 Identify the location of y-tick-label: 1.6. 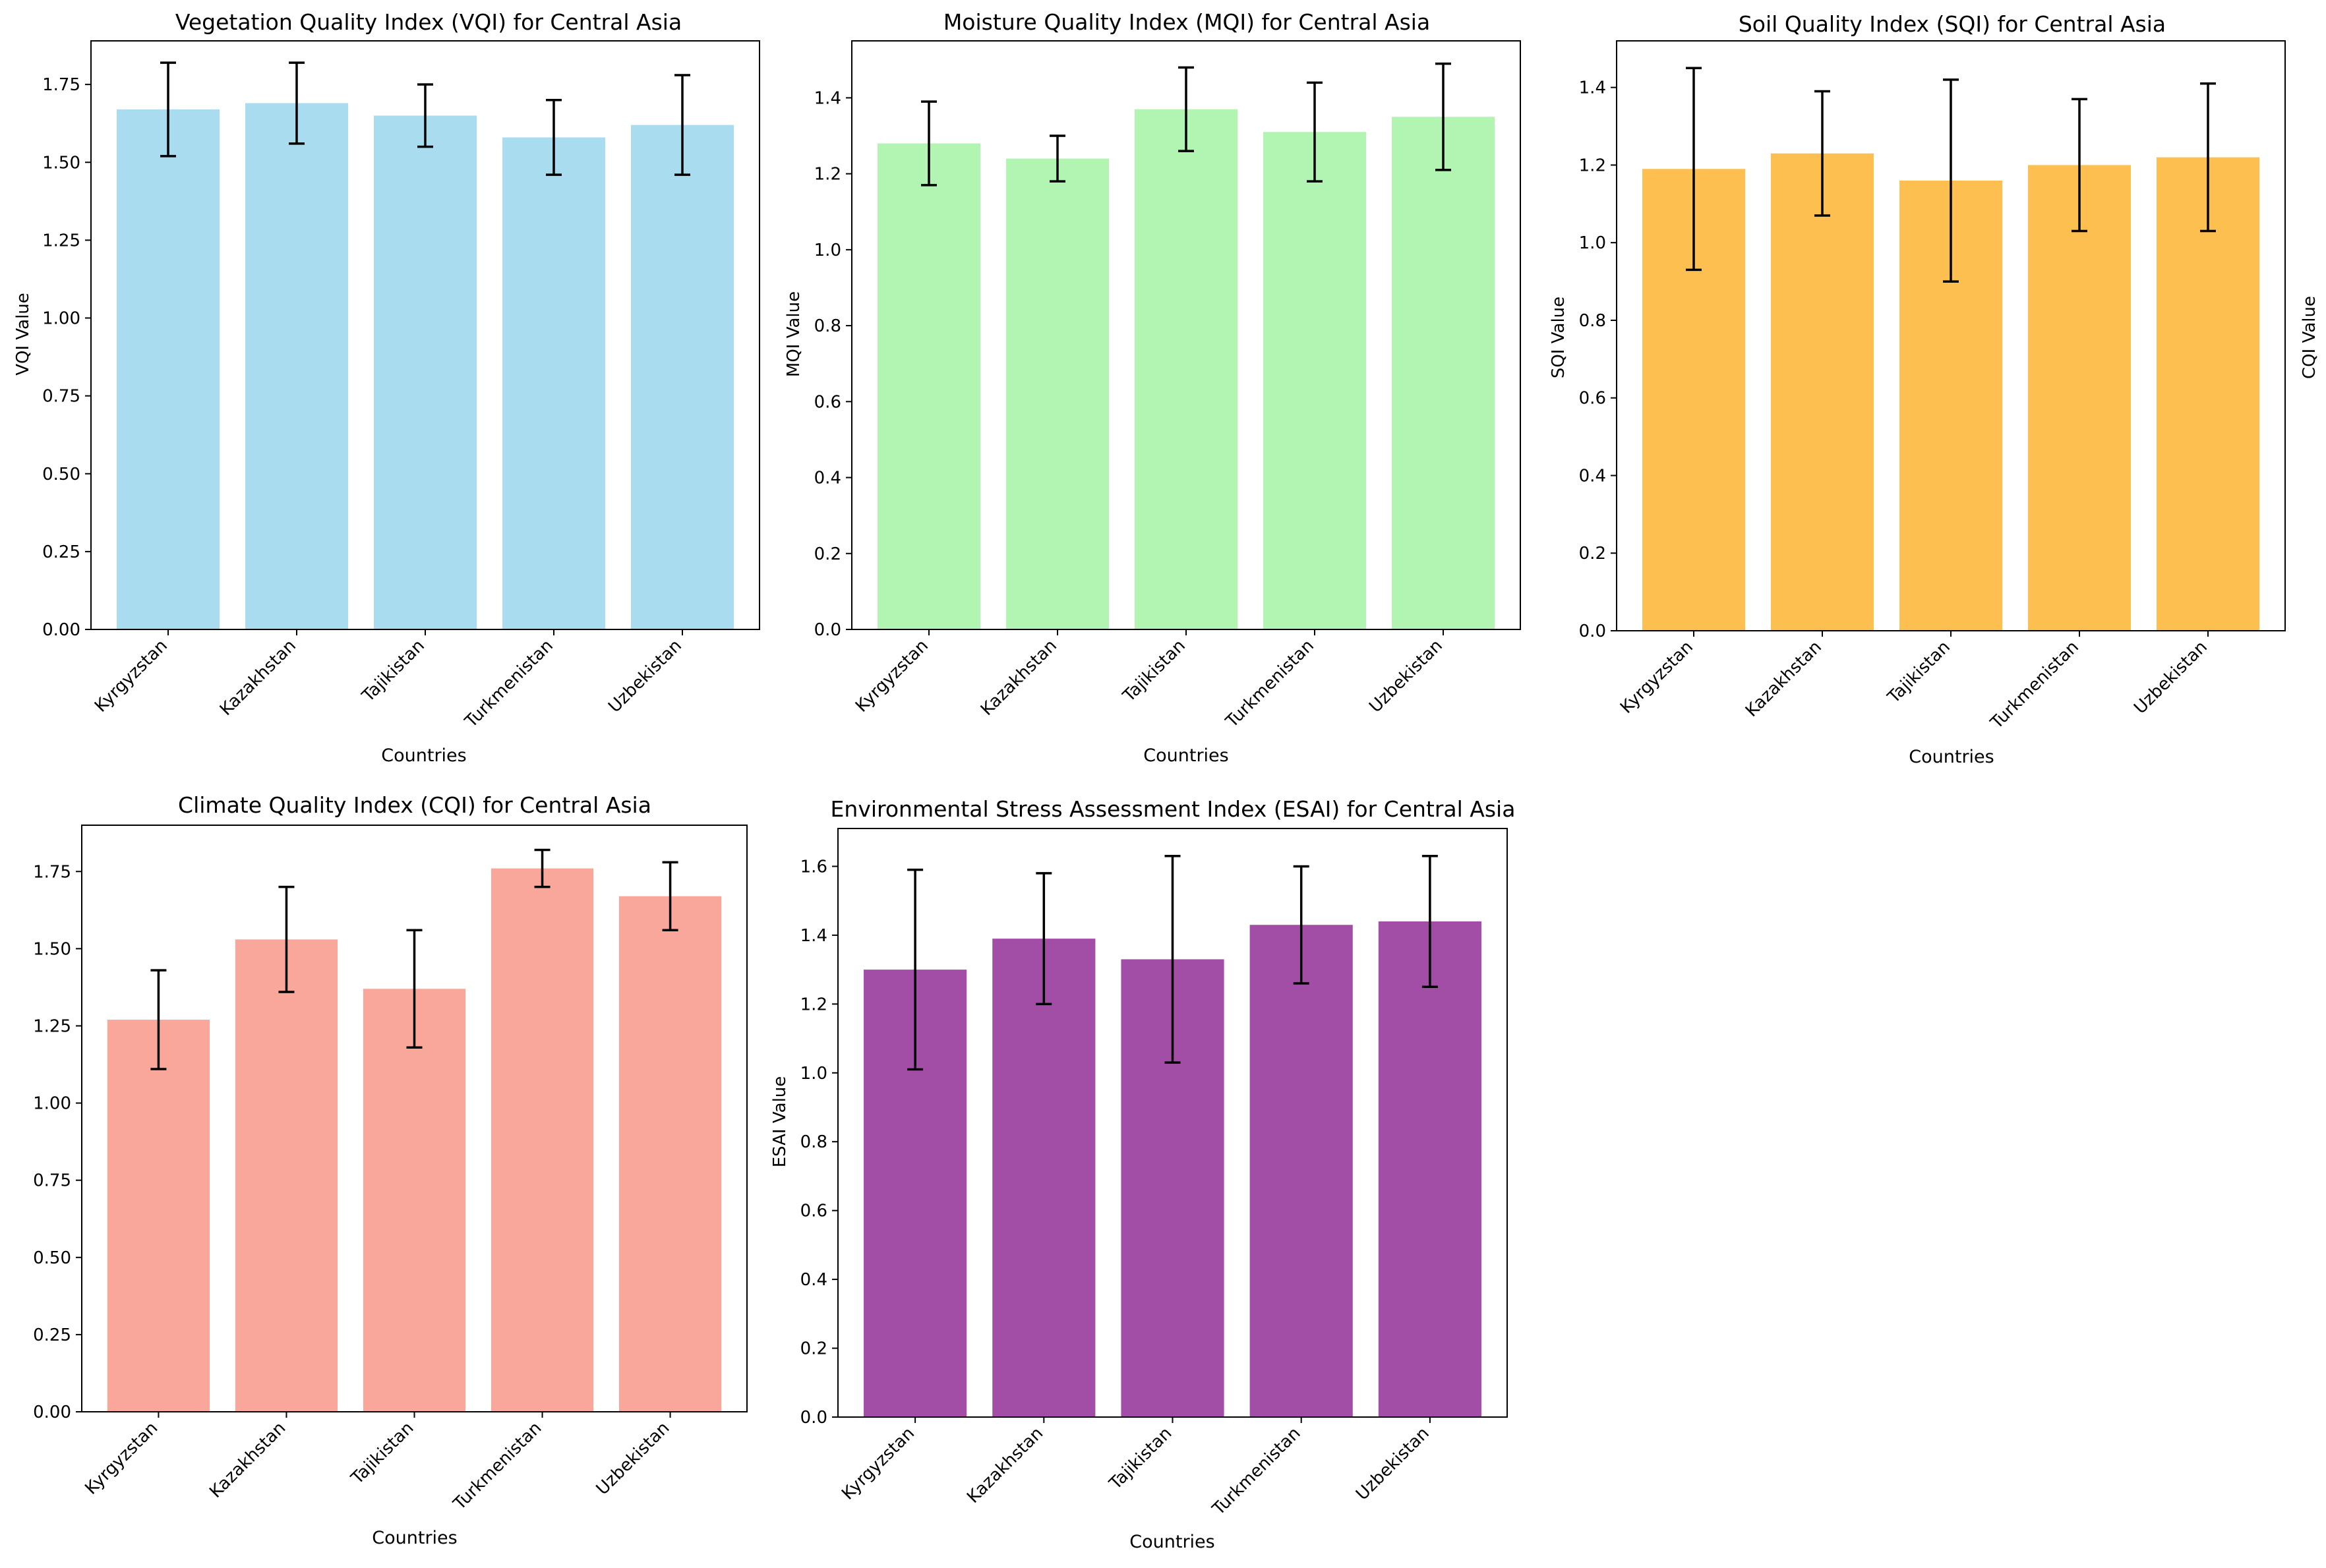
(814, 867).